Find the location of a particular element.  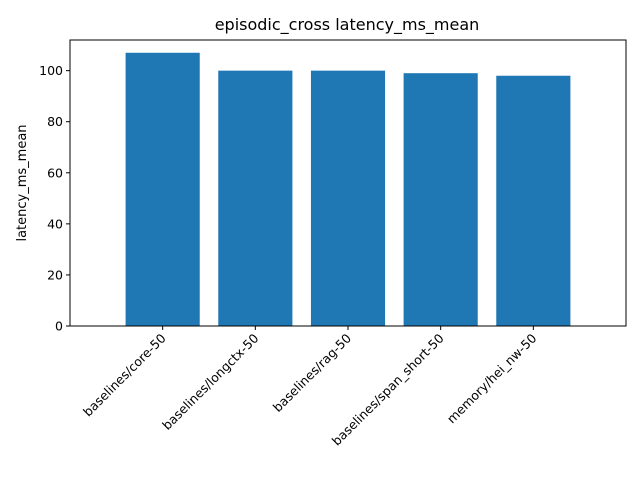

y-tick-label-5: 100 is located at coordinates (51, 70).